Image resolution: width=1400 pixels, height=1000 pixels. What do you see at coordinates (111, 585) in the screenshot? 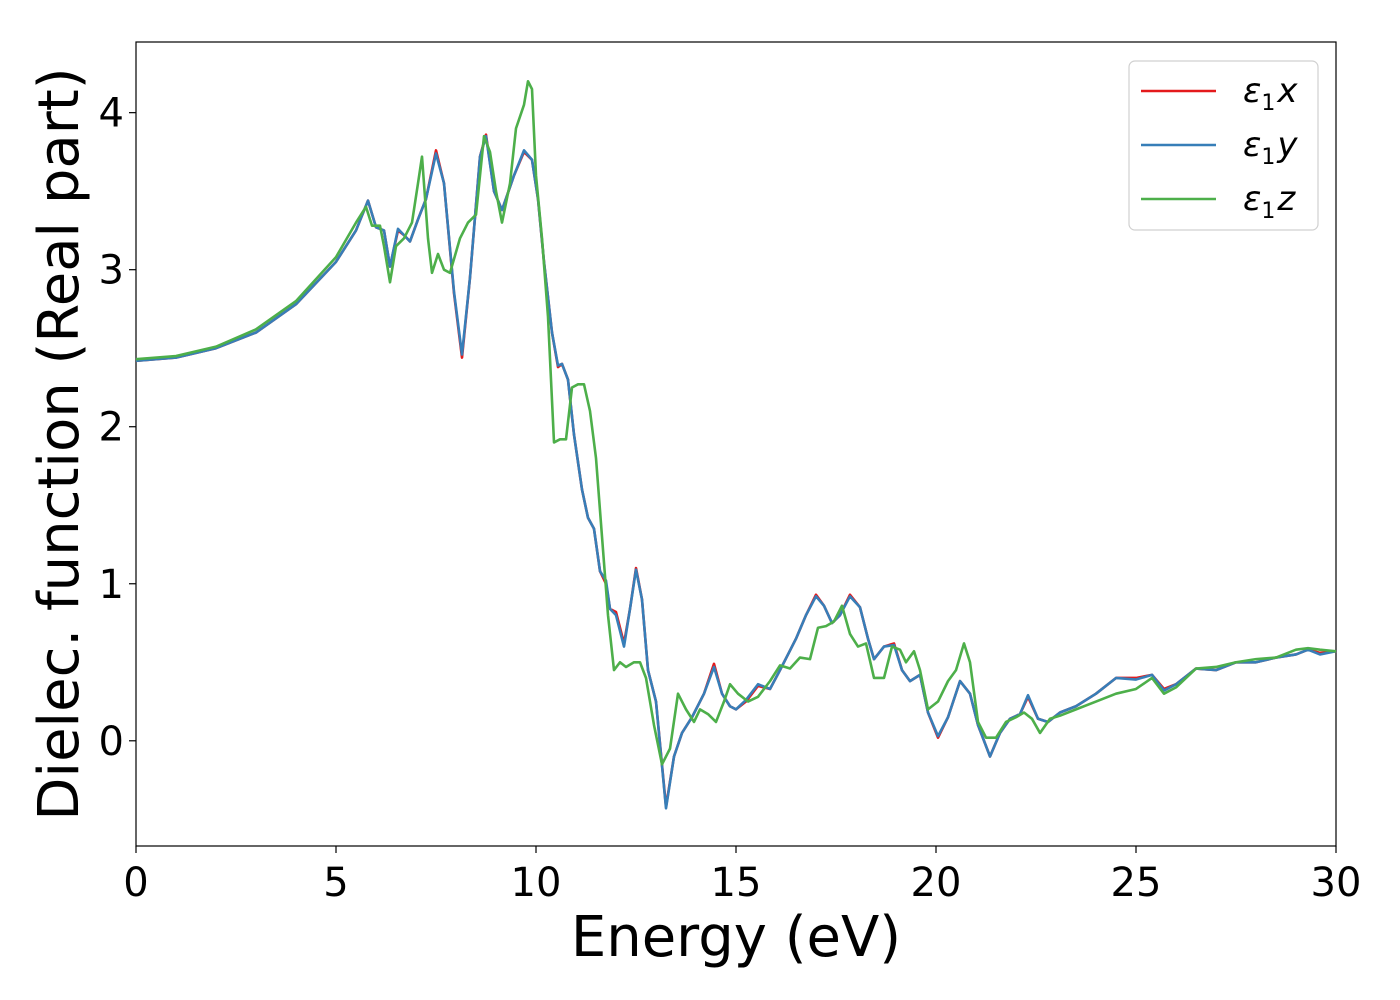
I see `y-tick-label: 1` at bounding box center [111, 585].